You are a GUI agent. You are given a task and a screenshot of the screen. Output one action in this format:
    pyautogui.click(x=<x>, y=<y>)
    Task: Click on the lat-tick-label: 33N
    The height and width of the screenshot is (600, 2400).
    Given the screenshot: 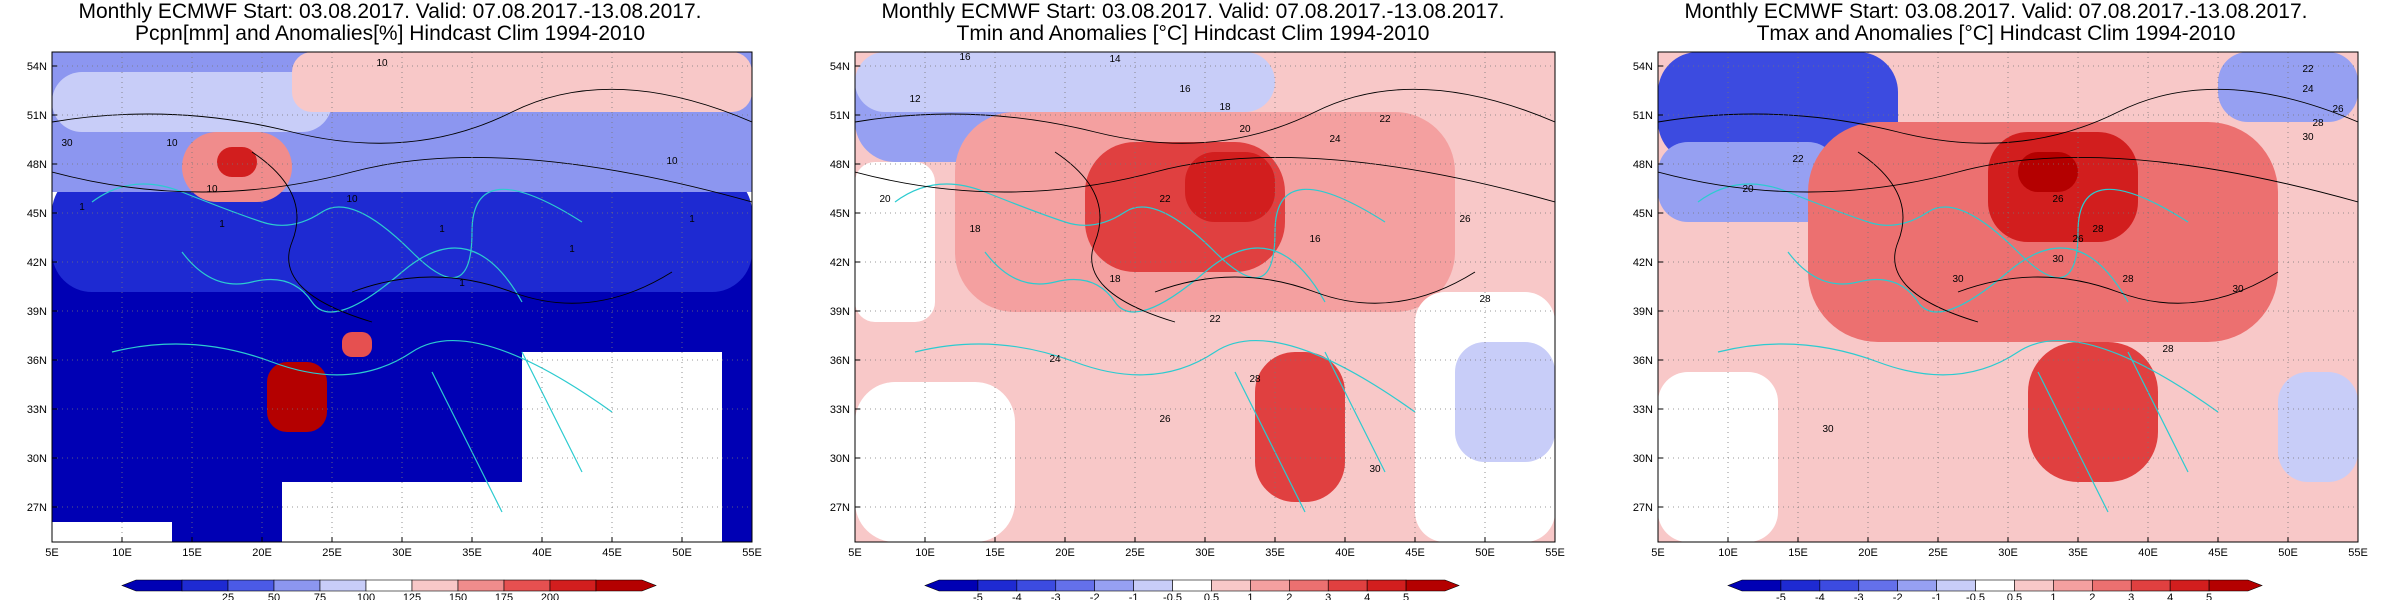 What is the action you would take?
    pyautogui.click(x=840, y=410)
    